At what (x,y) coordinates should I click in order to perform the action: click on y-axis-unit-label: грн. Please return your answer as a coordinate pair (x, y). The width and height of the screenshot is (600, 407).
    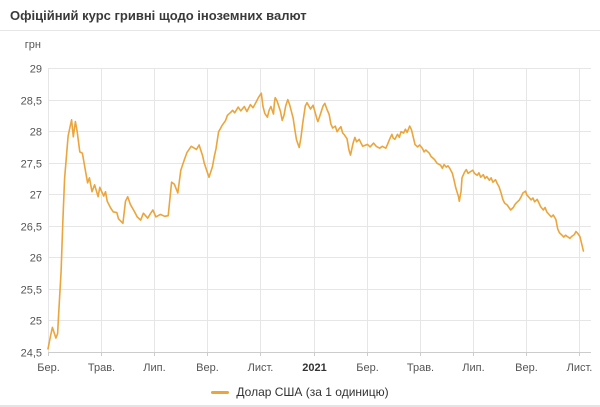
    Looking at the image, I should click on (32, 45).